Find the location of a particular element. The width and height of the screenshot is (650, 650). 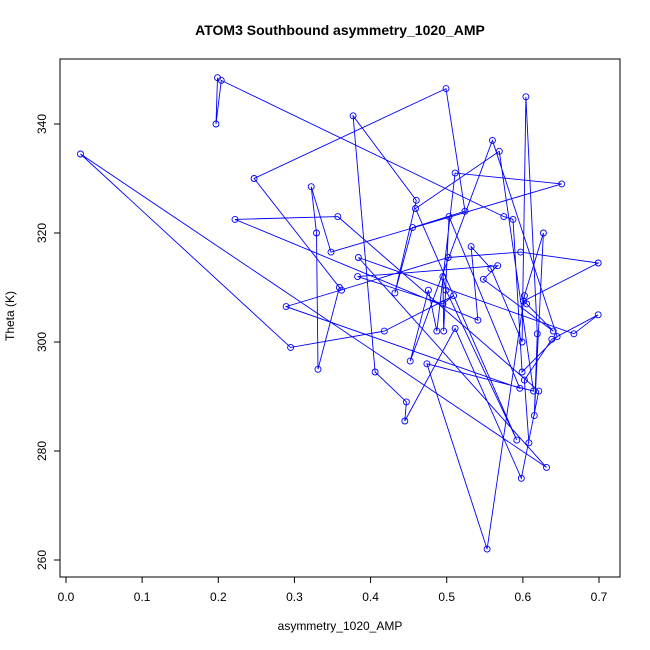

y-tick-label: 280 is located at coordinates (42, 451).